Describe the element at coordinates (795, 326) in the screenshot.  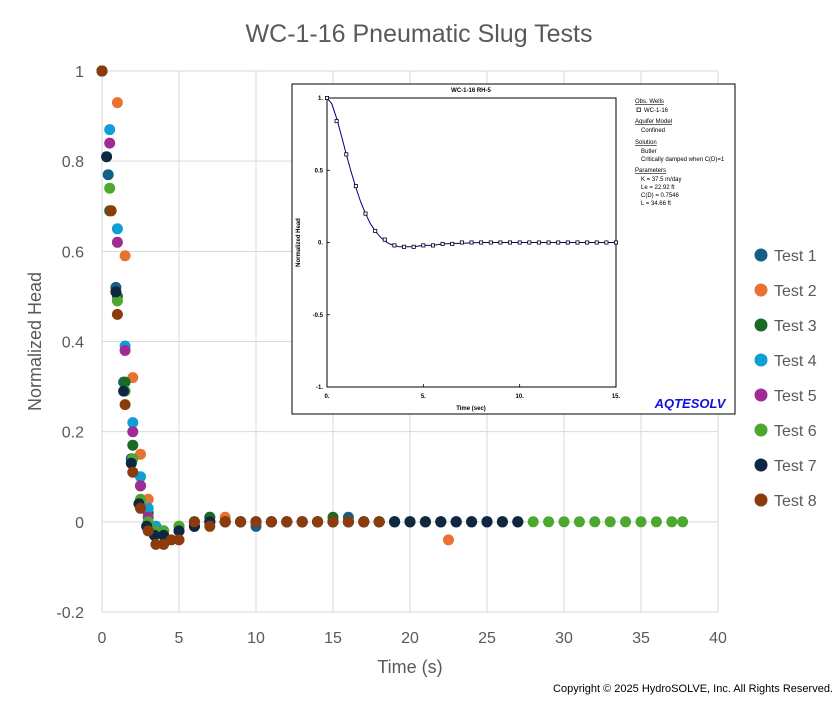
I see `legend-label: Test 3` at that location.